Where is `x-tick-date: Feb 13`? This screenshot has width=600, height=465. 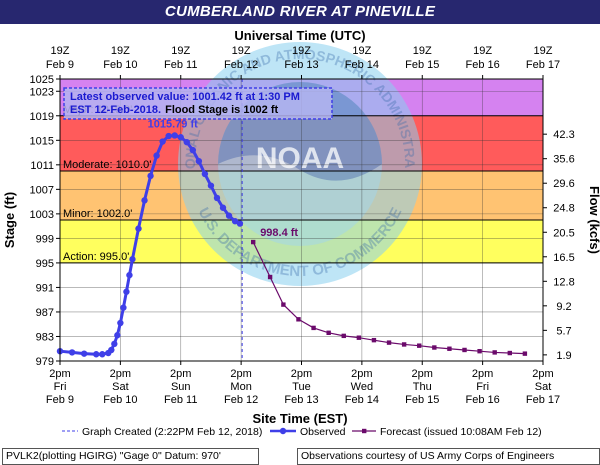 x-tick-date: Feb 13 is located at coordinates (301, 400).